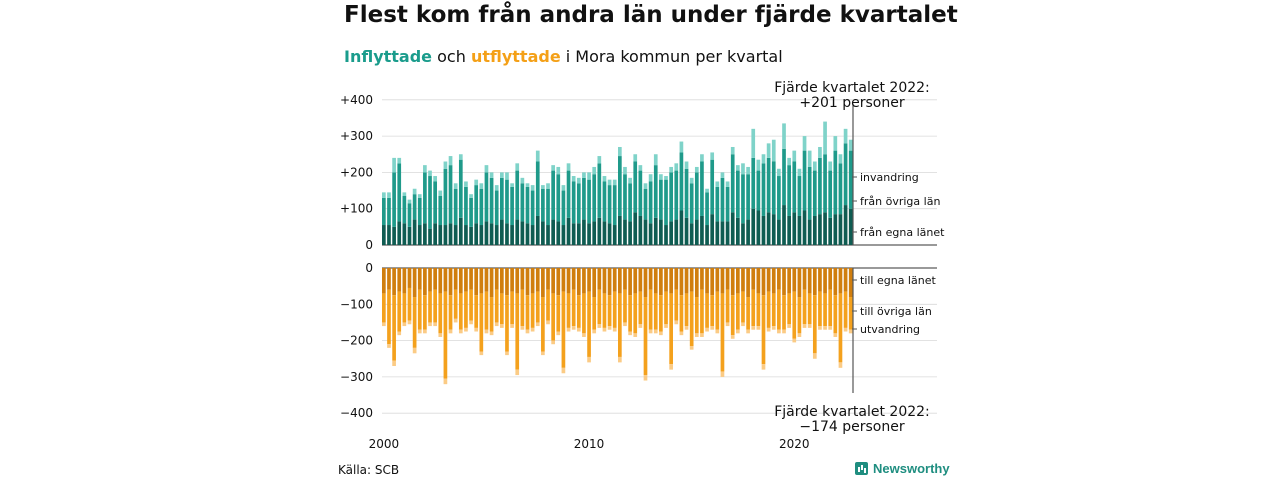 This screenshot has width=1280, height=480. I want to click on y-tick-label: −200, so click(356, 341).